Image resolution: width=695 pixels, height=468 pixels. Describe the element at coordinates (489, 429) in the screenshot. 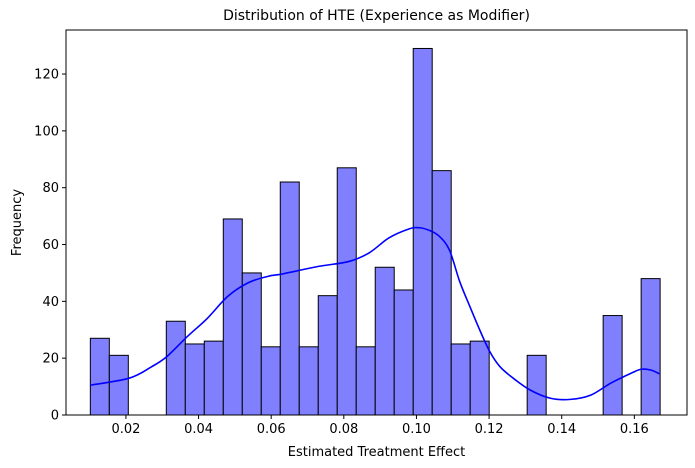

I see `x-tick-label: 0.12` at that location.